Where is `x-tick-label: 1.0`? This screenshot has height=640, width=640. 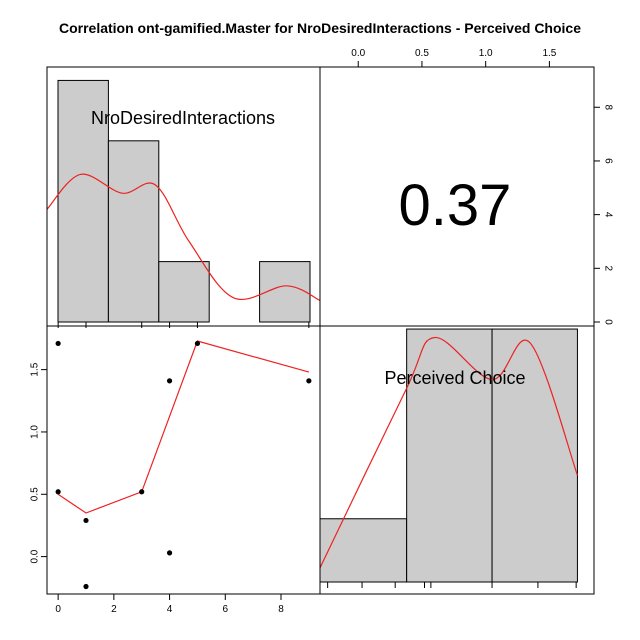
x-tick-label: 1.0 is located at coordinates (486, 53).